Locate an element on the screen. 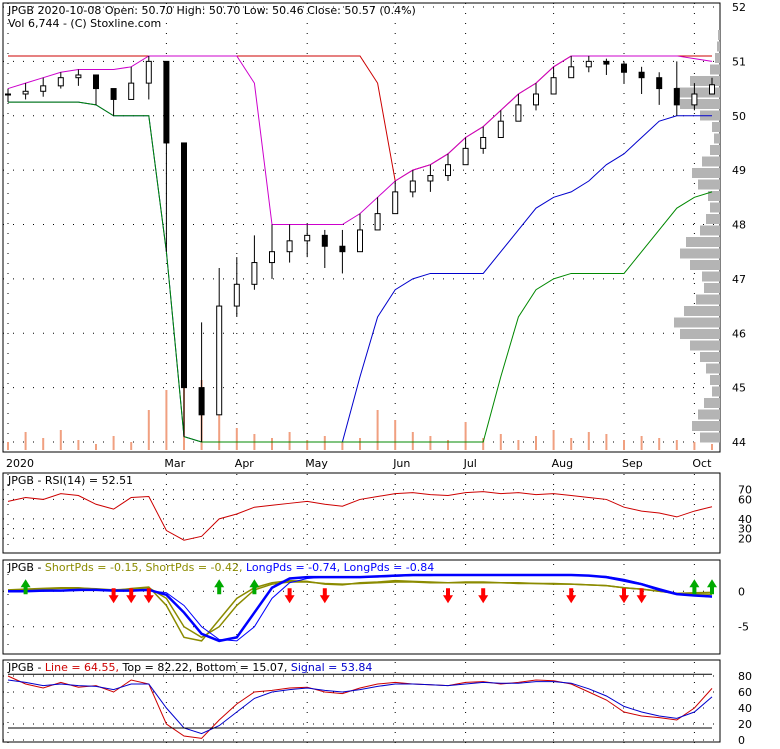 This screenshot has width=780, height=749. pds-panel-frame is located at coordinates (361, 607).